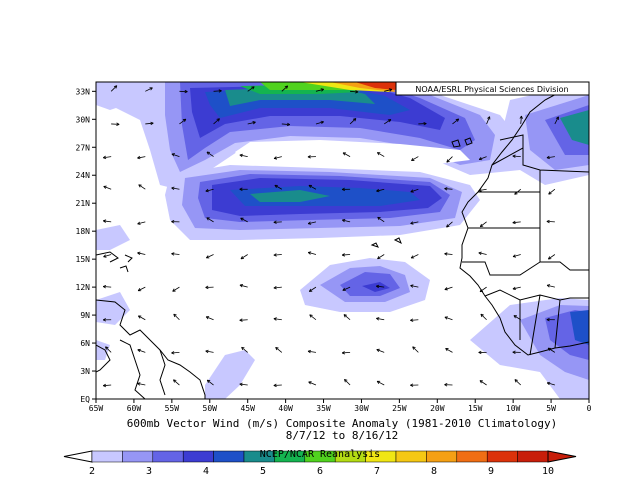 The image size is (640, 495). What do you see at coordinates (83, 91) in the screenshot?
I see `lat-label: 33N` at bounding box center [83, 91].